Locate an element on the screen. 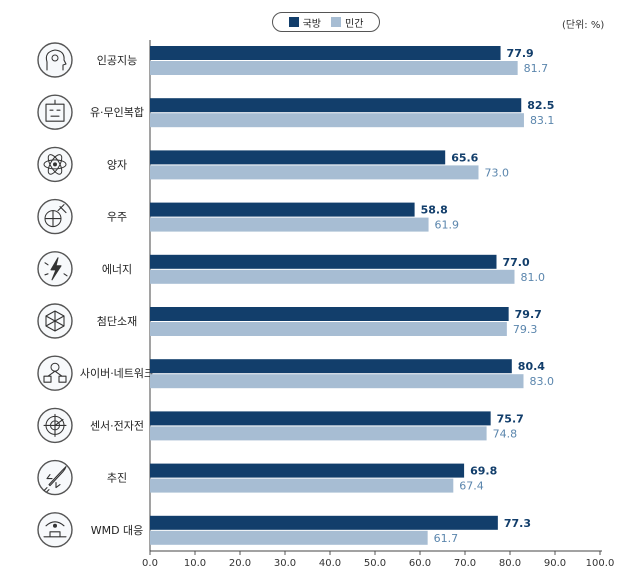 This screenshot has height=582, width=640. unit-label: (단위: %) is located at coordinates (583, 25).